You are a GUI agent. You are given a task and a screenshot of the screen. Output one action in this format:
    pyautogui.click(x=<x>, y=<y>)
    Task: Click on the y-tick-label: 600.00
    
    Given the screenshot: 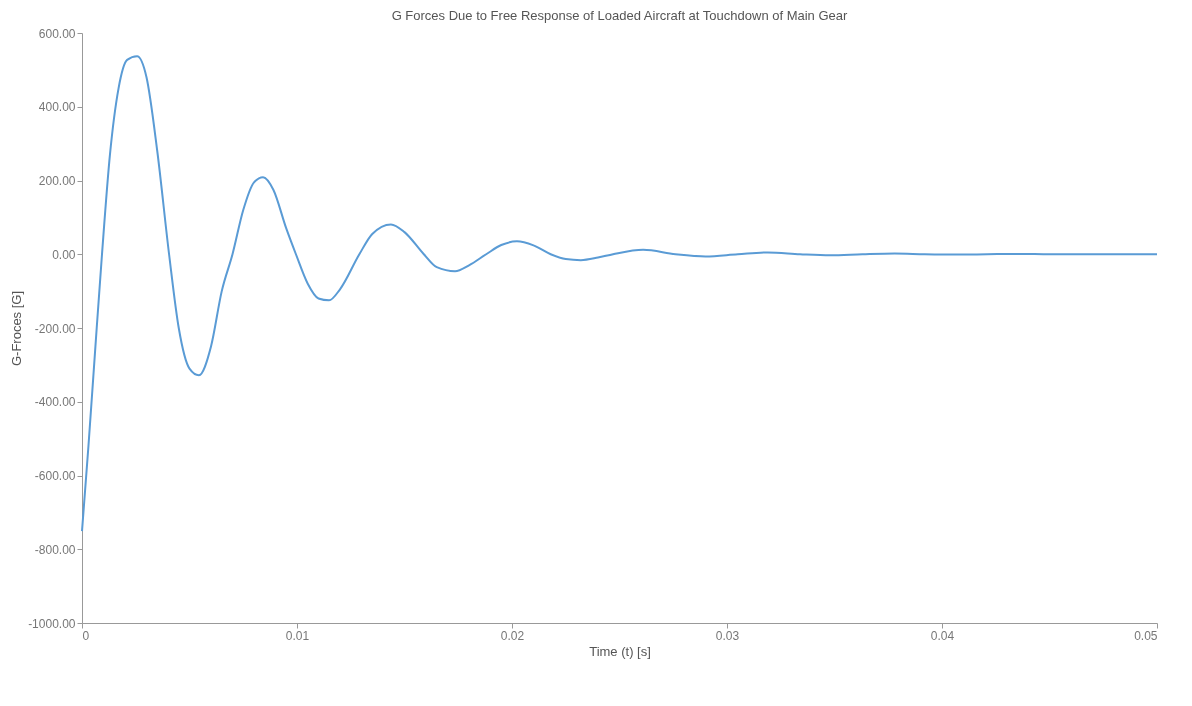 What is the action you would take?
    pyautogui.click(x=57, y=33)
    